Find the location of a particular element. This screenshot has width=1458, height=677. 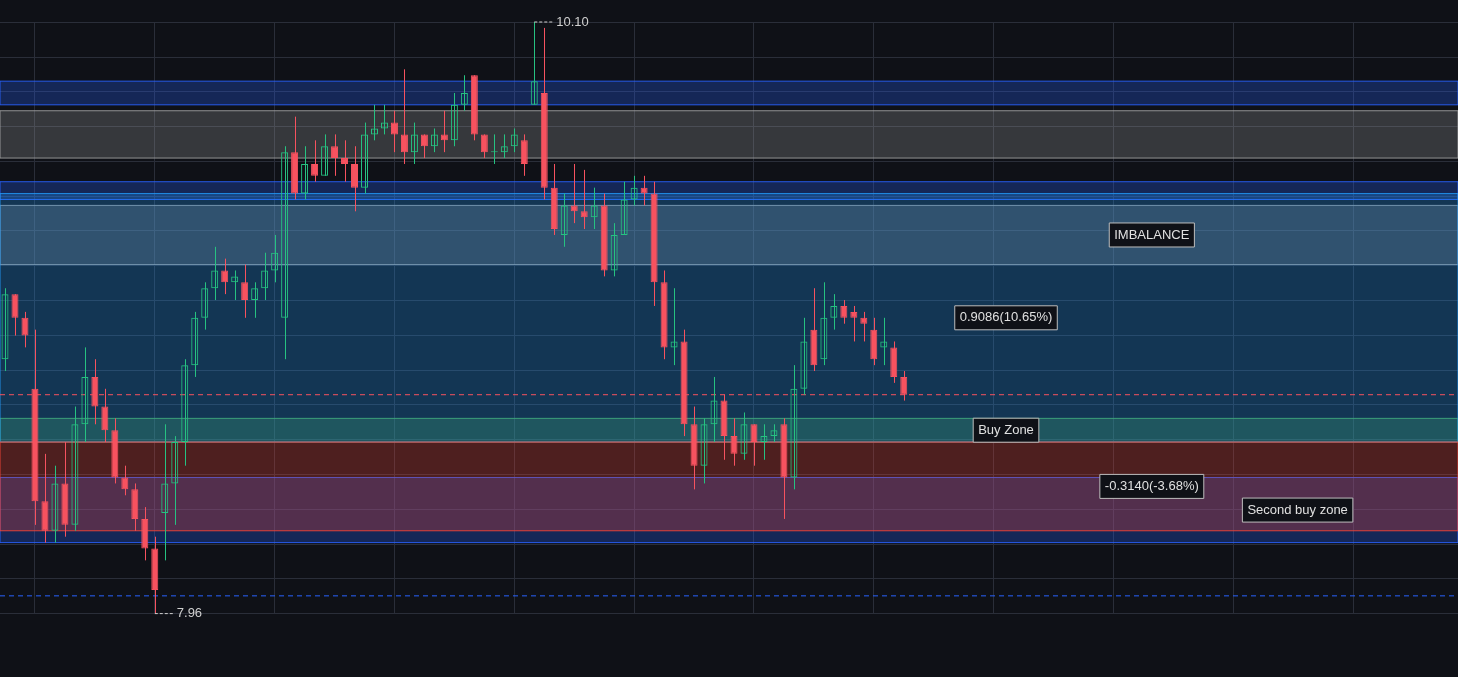

band-label: 0.9086(10.65%) is located at coordinates (1006, 317).